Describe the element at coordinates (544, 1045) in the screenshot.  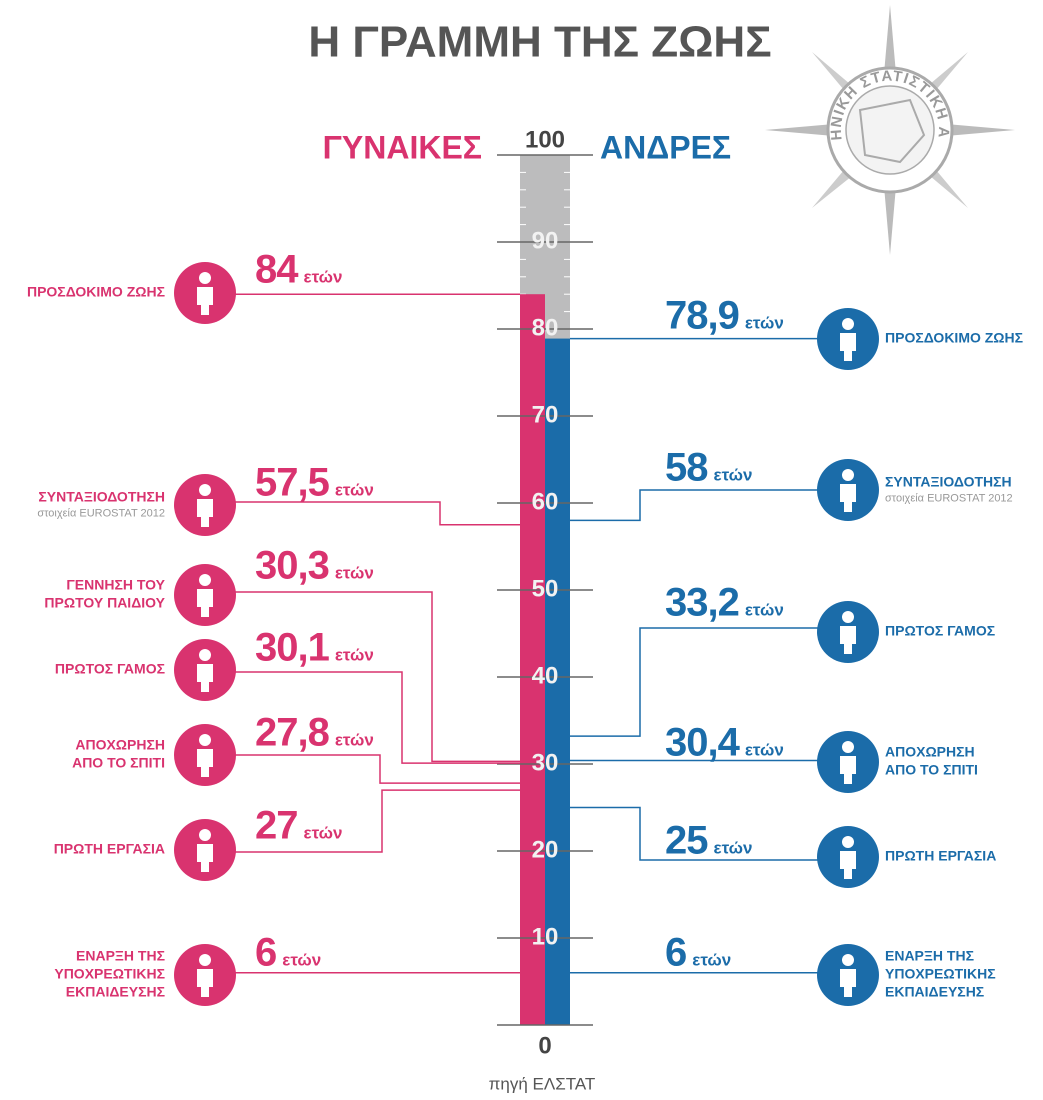
I see `tick-label: 0` at that location.